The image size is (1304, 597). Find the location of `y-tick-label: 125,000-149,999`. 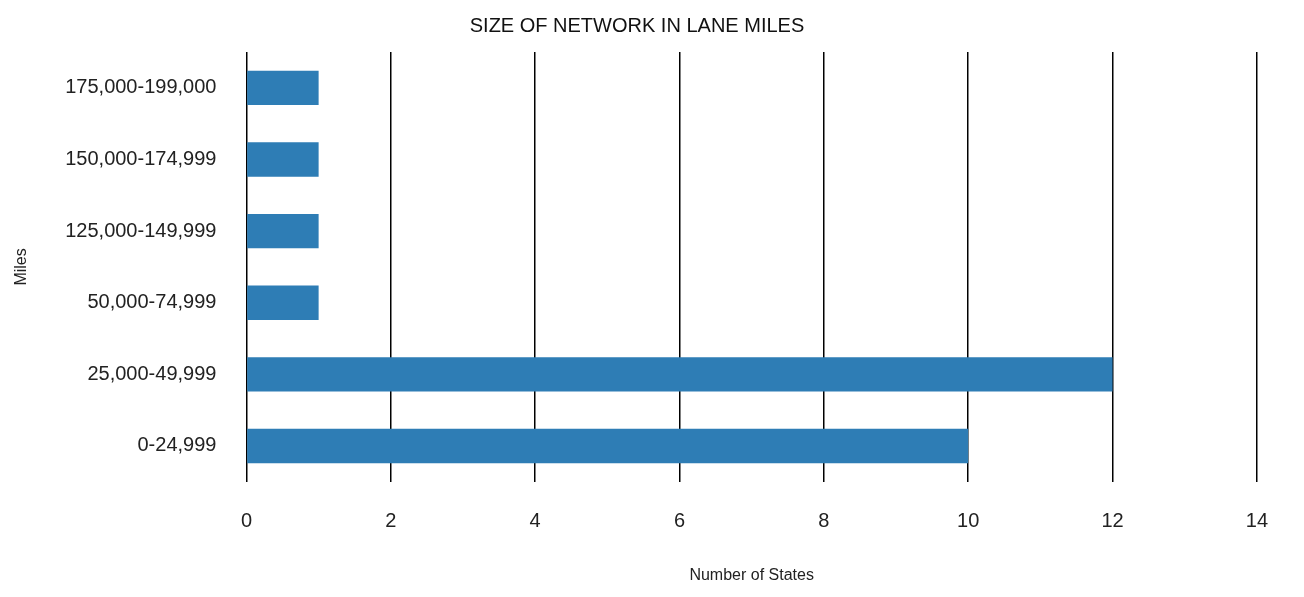

y-tick-label: 125,000-149,999 is located at coordinates (141, 229).